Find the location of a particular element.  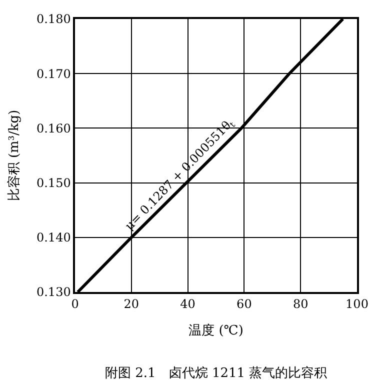

y-tick-label: 0.170 is located at coordinates (53, 73).